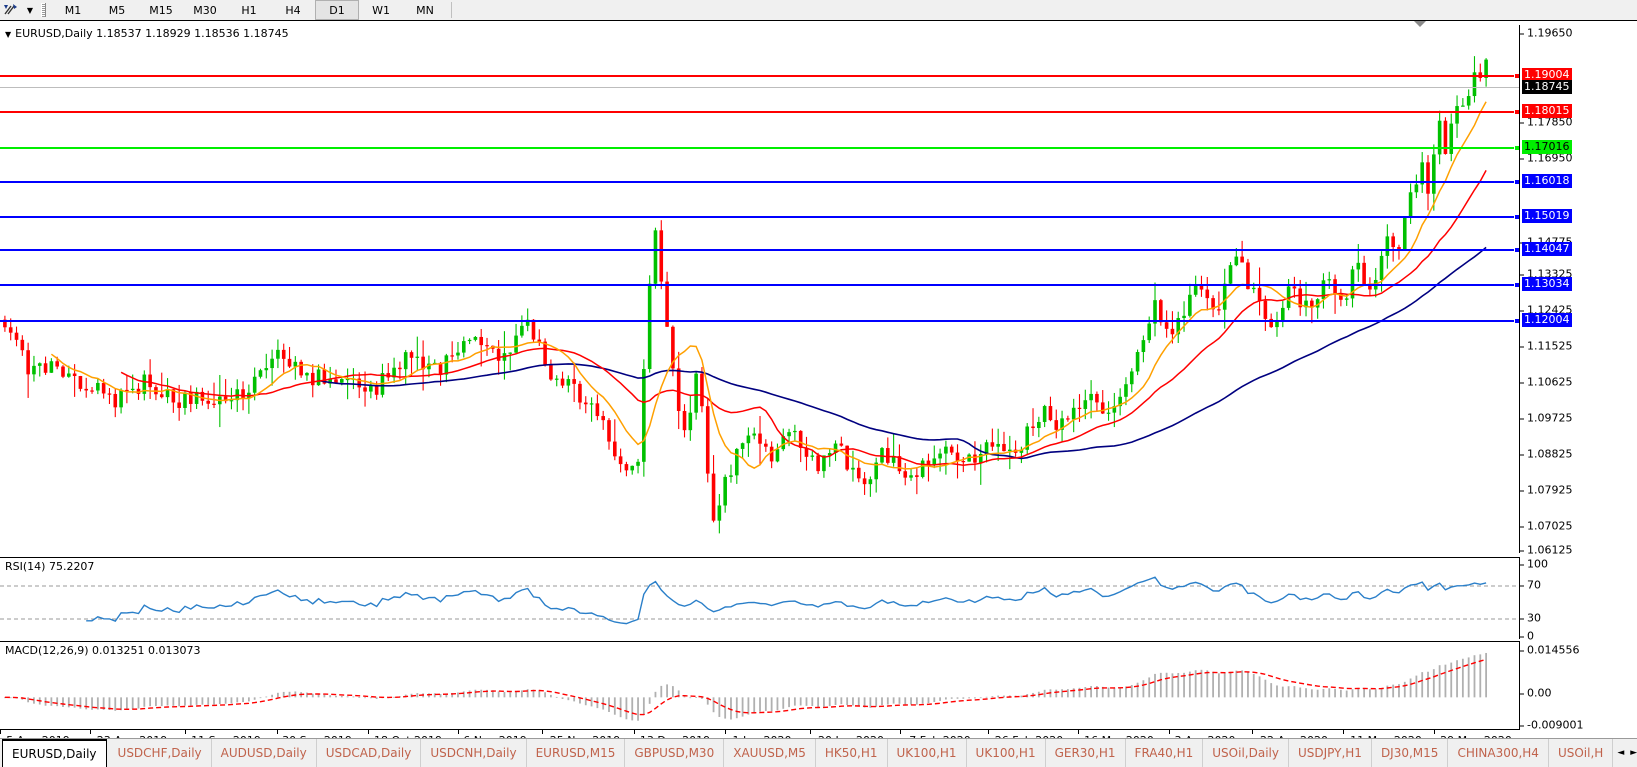  What do you see at coordinates (770, 753) in the screenshot?
I see `tab-xauusd-m5: XAUUSD,M5` at bounding box center [770, 753].